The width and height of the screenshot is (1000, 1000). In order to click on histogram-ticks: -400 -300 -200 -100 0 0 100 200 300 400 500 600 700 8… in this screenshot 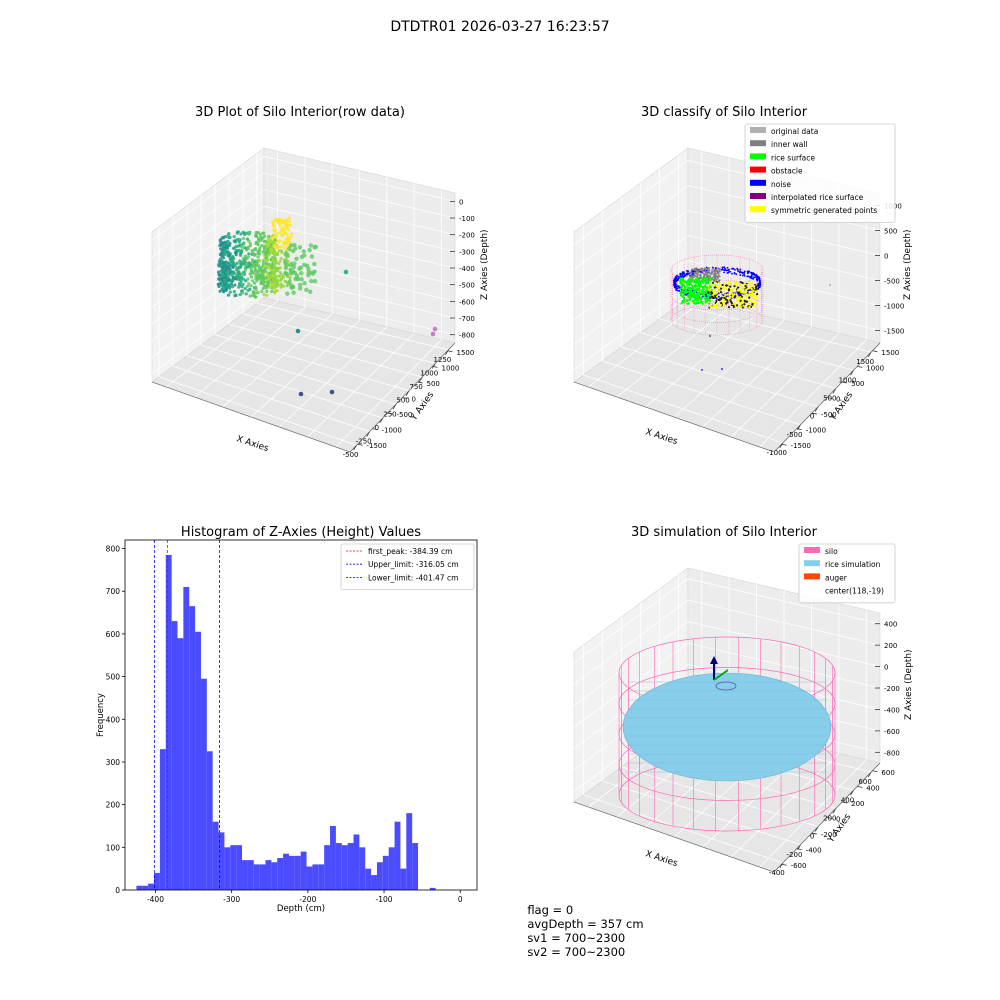, I will do `click(284, 724)`.